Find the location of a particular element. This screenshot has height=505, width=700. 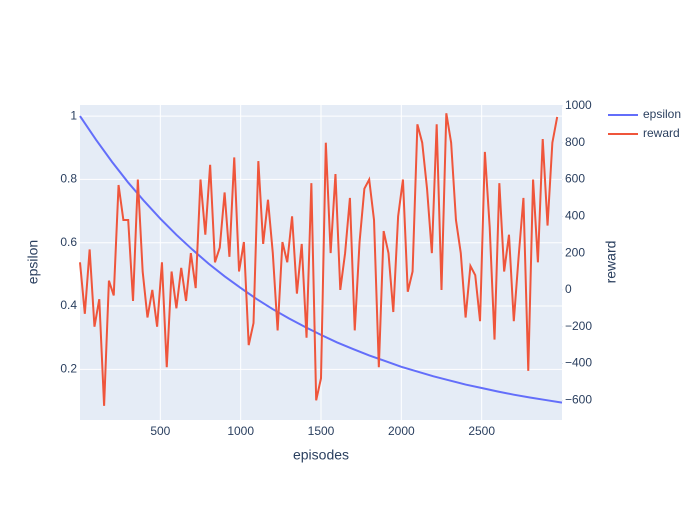

y-tick-label: 0.4 is located at coordinates (68, 305).